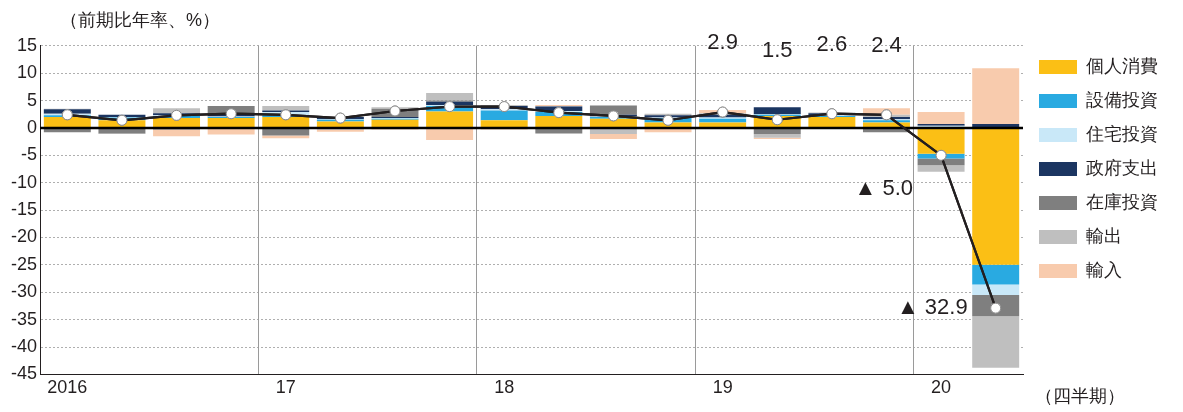 This screenshot has width=1183, height=412. What do you see at coordinates (832, 43) in the screenshot?
I see `data-label: 2.6` at bounding box center [832, 43].